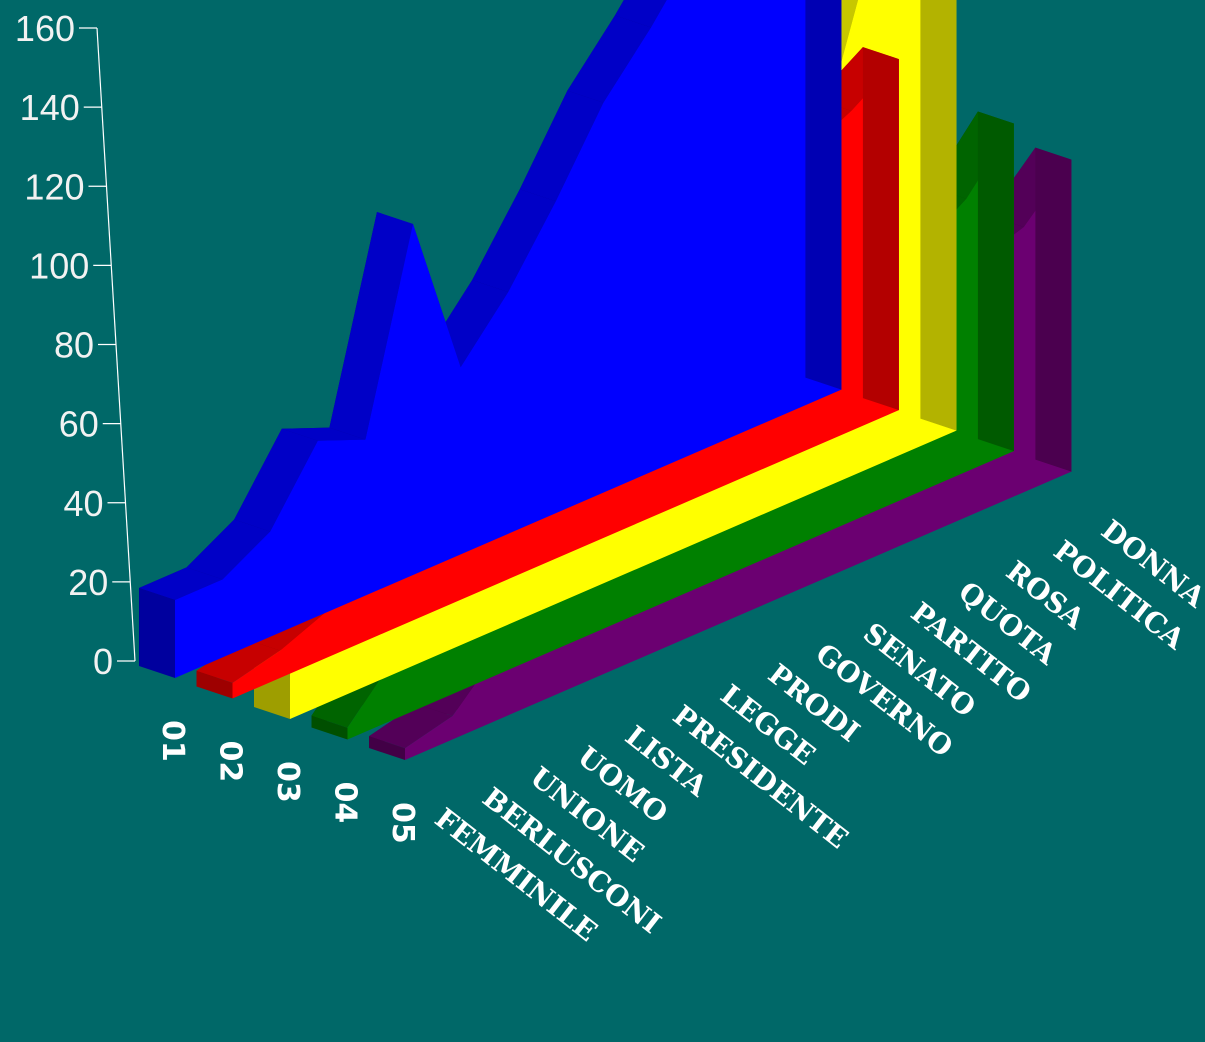 The height and width of the screenshot is (1042, 1205). Describe the element at coordinates (230, 762) in the screenshot. I see `series-label-02: 02` at that location.